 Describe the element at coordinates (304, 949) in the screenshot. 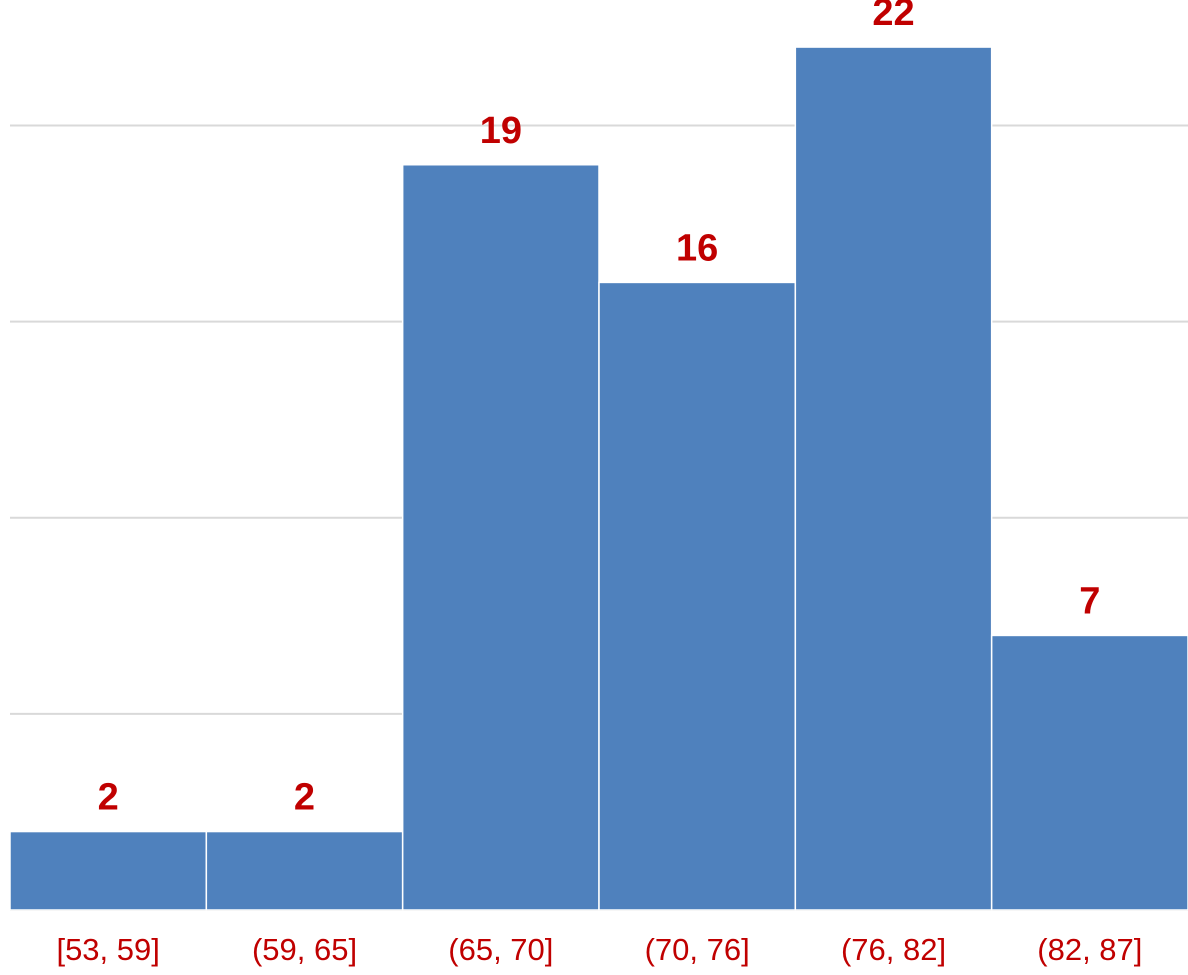

I see `x-tick-label: (59, 65]` at that location.